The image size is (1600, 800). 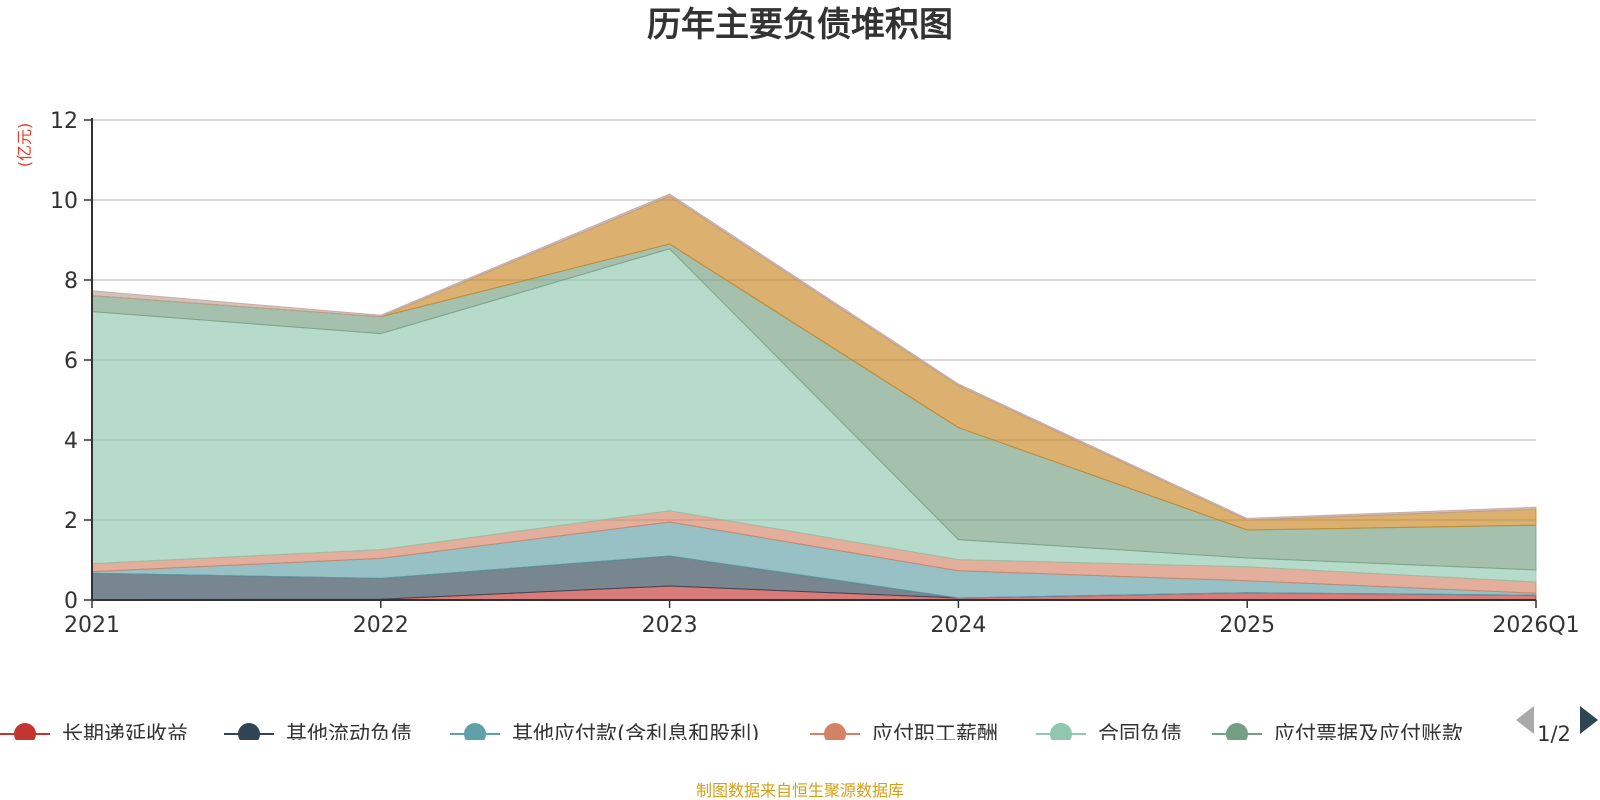 I want to click on y-tick-label: 10, so click(x=64, y=201).